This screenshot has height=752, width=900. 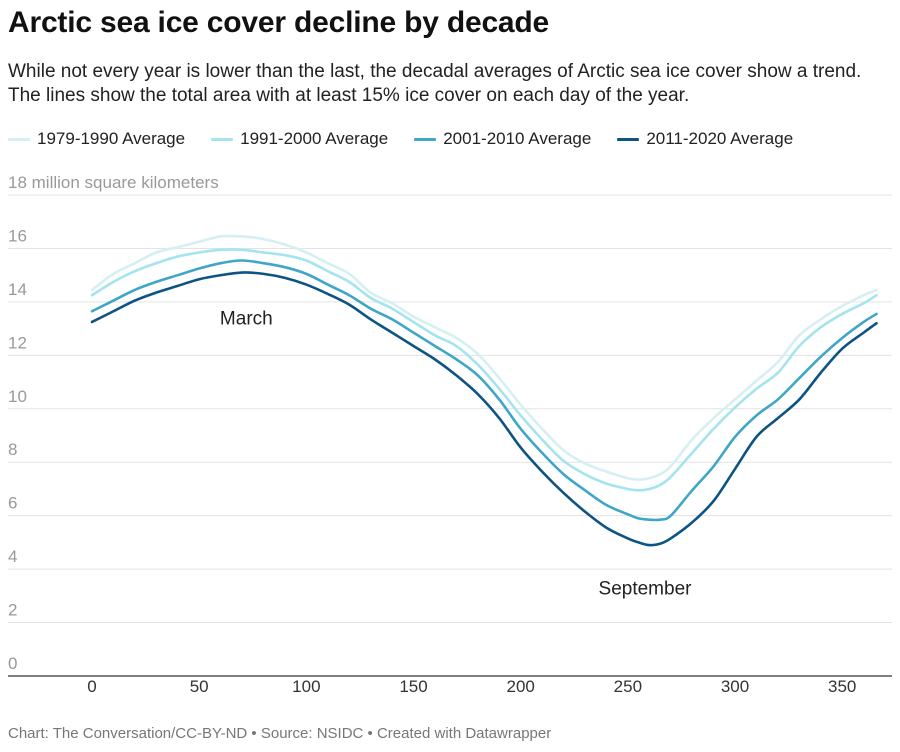 What do you see at coordinates (279, 22) in the screenshot?
I see `chart-title: Arctic sea ice cover decline by decade` at bounding box center [279, 22].